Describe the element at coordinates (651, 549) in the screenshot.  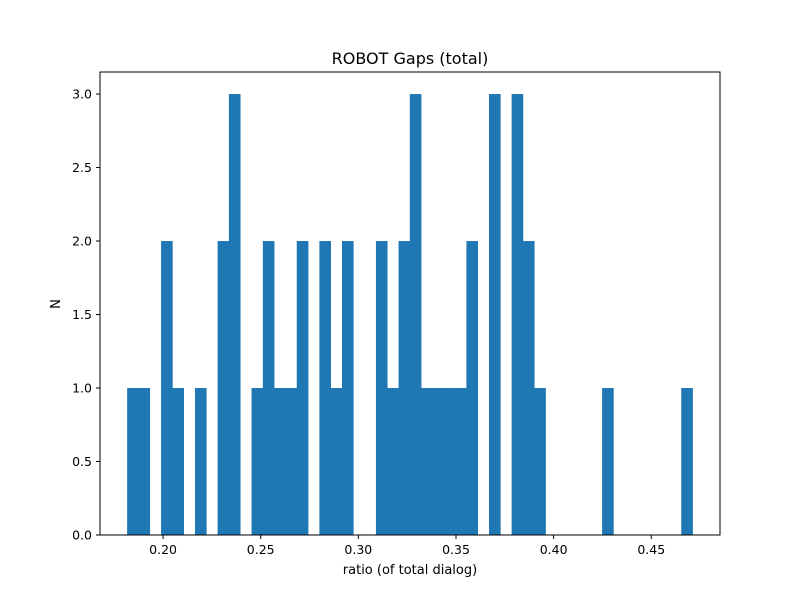
I see `x-tick-label: 0.45` at that location.